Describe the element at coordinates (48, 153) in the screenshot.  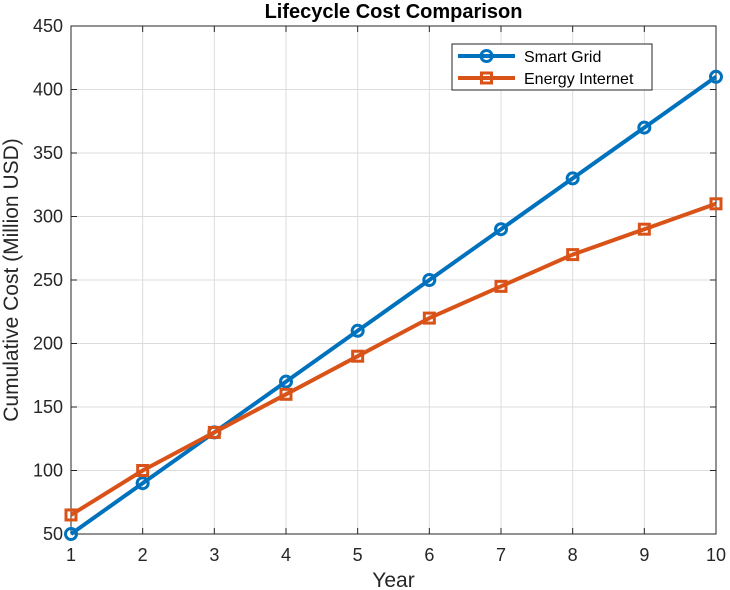
I see `y-tick-label: 350` at that location.